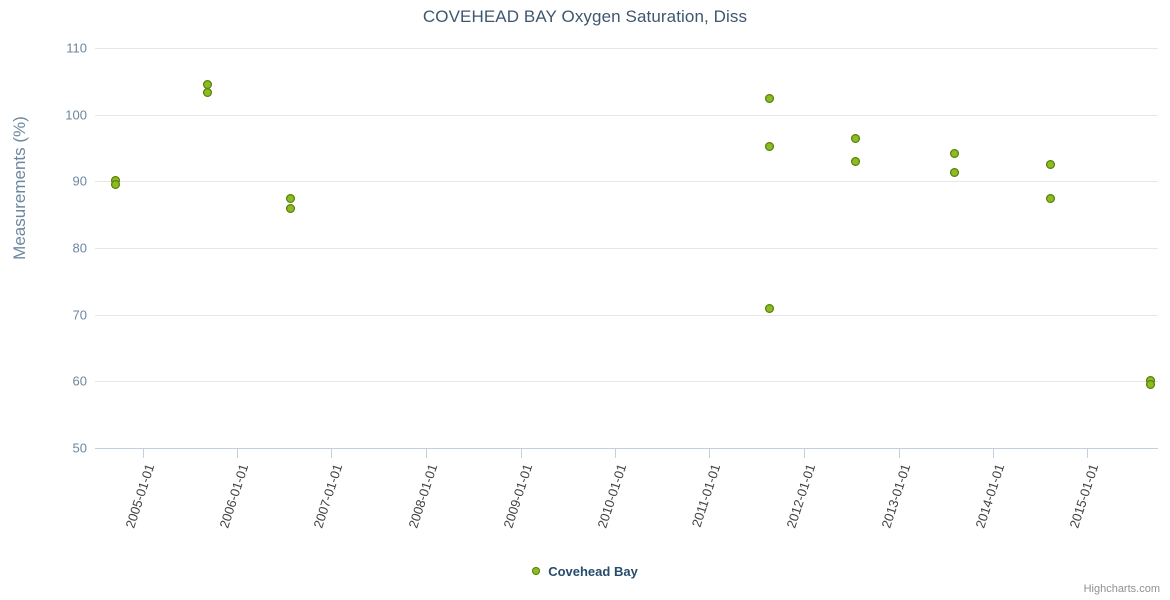 The height and width of the screenshot is (600, 1170). Describe the element at coordinates (76, 48) in the screenshot. I see `y-axis-tick-label: 110` at that location.